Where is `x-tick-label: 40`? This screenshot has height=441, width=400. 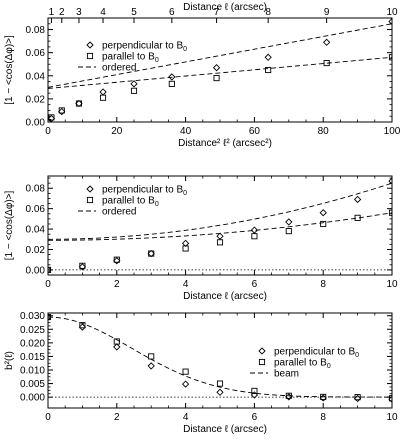 x-tick-label: 40 is located at coordinates (186, 131).